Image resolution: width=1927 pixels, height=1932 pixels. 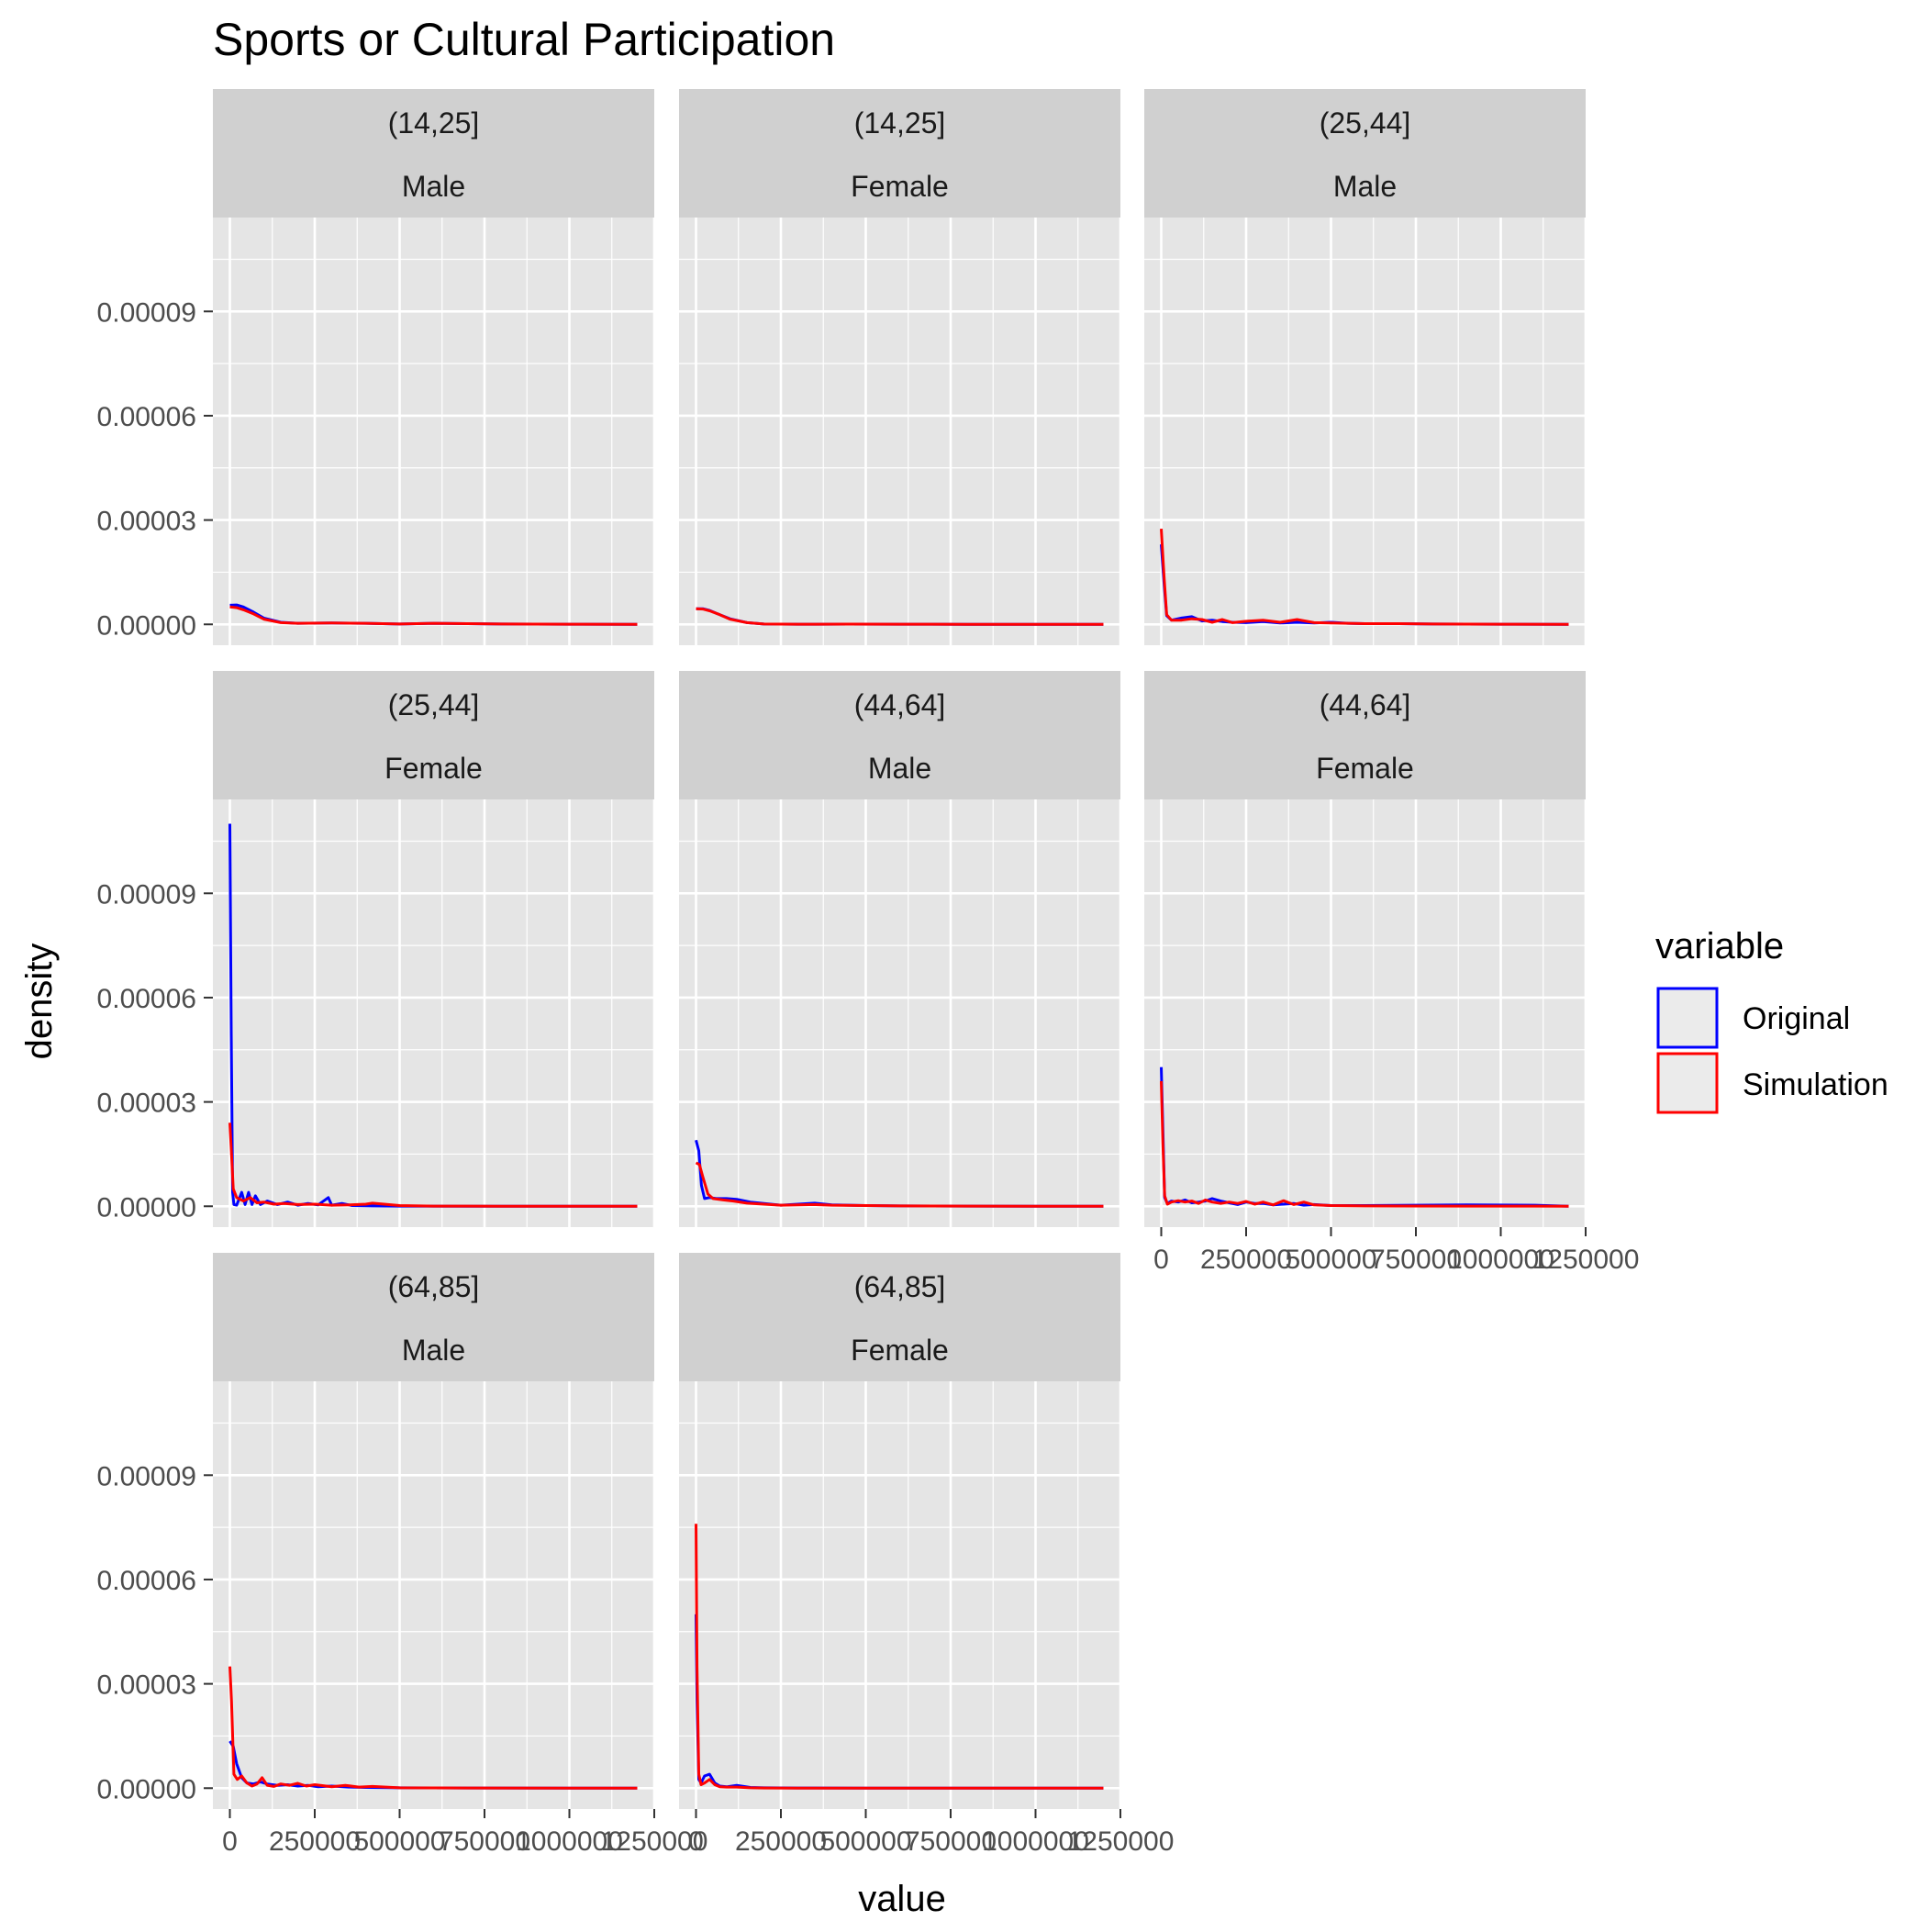 I want to click on y-axis-title: density, so click(x=39, y=1002).